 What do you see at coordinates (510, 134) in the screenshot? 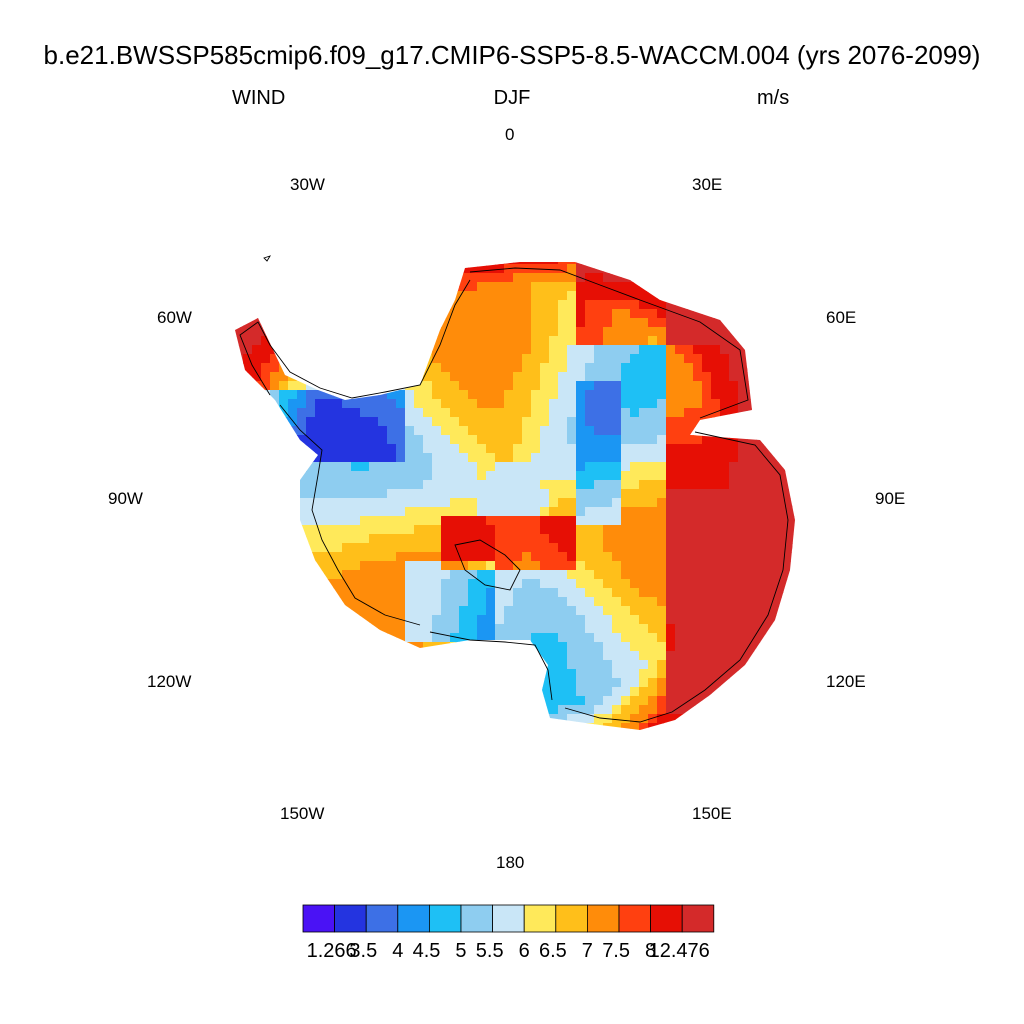
I see `lon-label-0: 0` at bounding box center [510, 134].